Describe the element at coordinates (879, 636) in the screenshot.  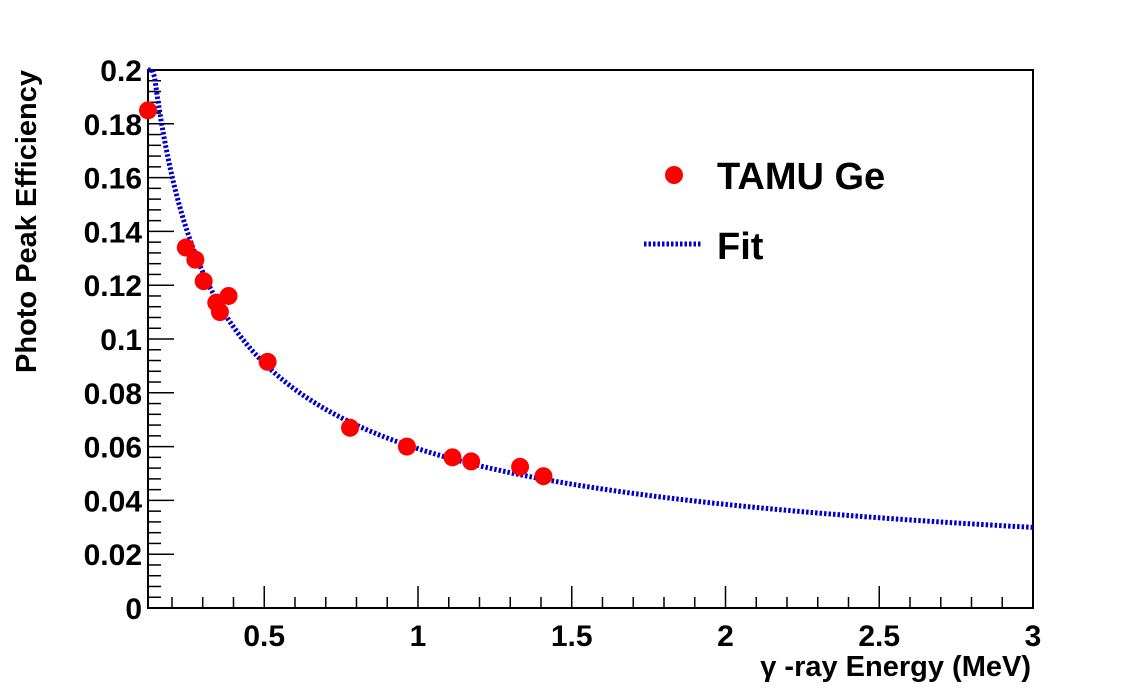
I see `x-tick-label: 2.5` at that location.